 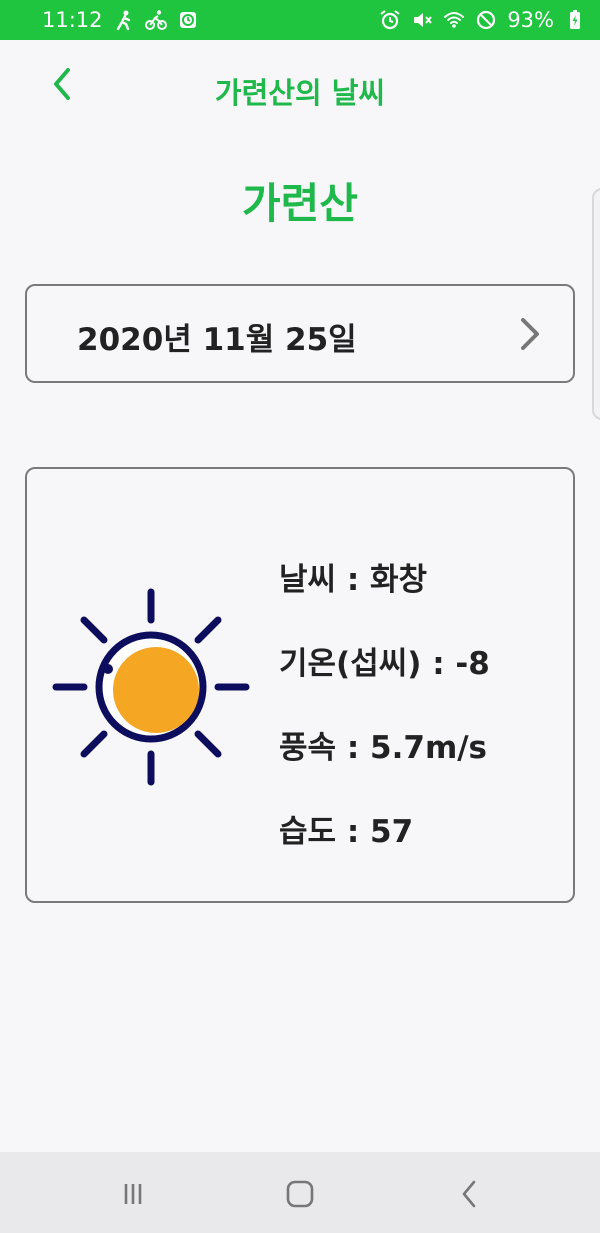 I want to click on app-bar: 가련산의 날씨, so click(x=300, y=90).